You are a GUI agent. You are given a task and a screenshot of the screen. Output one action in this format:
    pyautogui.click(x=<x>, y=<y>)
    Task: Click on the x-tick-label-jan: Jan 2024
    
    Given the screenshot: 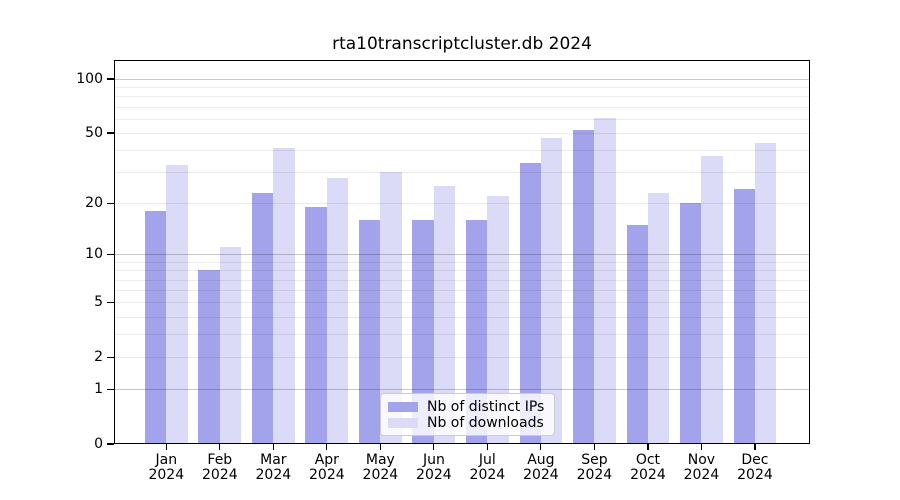 What is the action you would take?
    pyautogui.click(x=166, y=467)
    